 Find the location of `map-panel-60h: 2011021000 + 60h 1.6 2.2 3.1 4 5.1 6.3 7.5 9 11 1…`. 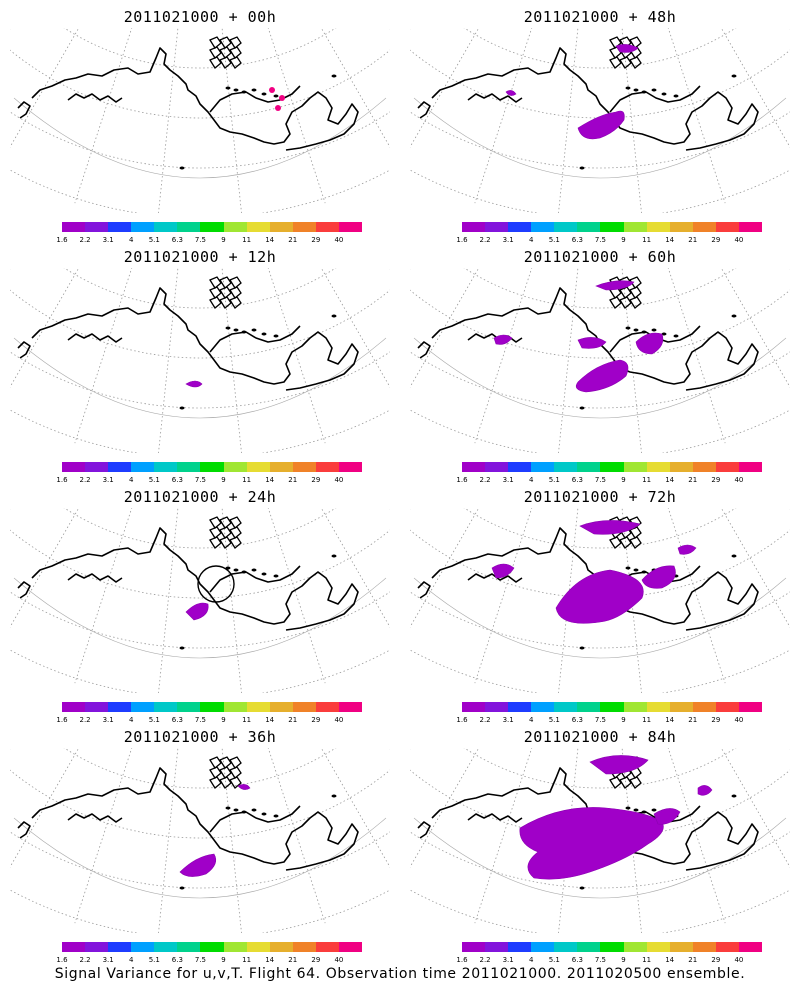

map-panel-60h: 2011021000 + 60h 1.6 2.2 3.1 4 5.1 6.3 7.5 9 11 1… is located at coordinates (600, 362).